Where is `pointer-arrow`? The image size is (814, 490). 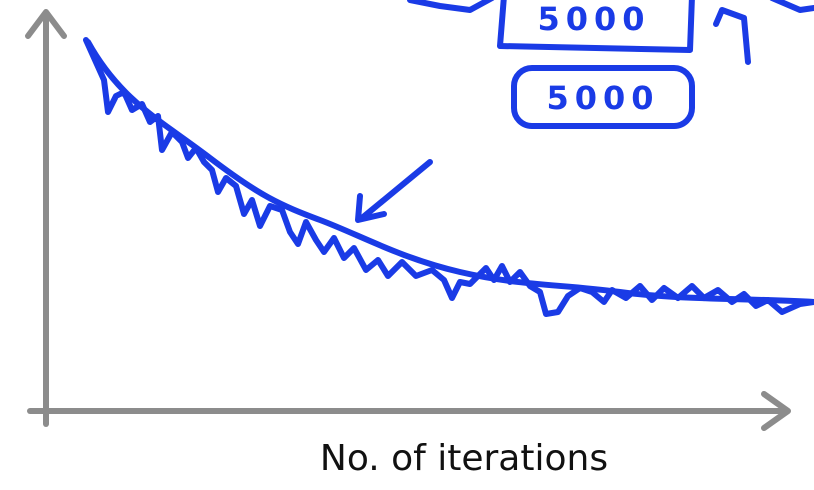
pointer-arrow is located at coordinates (394, 191).